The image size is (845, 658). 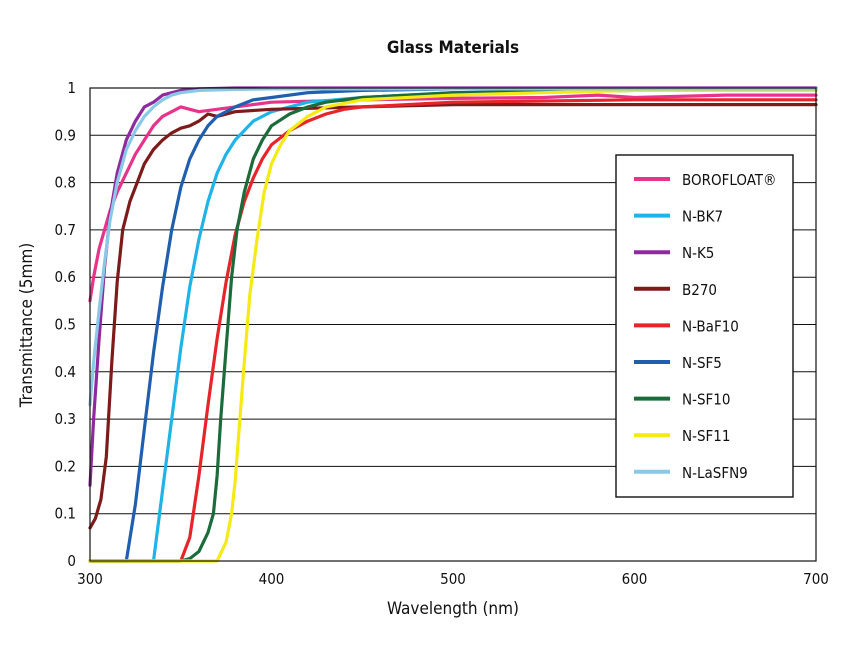 I want to click on x-axis-title: Wavelength (nm), so click(x=453, y=609).